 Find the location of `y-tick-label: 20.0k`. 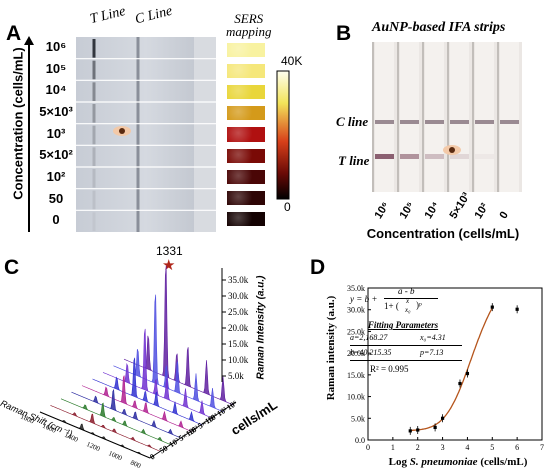

y-tick-label: 20.0k is located at coordinates (356, 353).